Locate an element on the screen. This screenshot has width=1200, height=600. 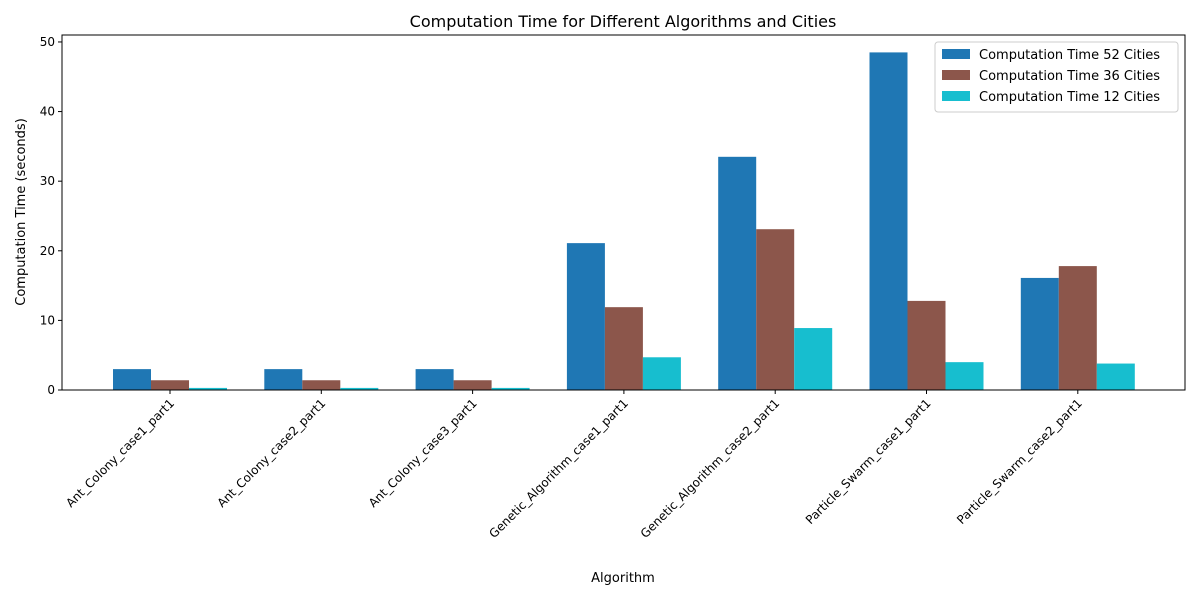
legend-label: Computation Time 36 Cities is located at coordinates (1069, 76).